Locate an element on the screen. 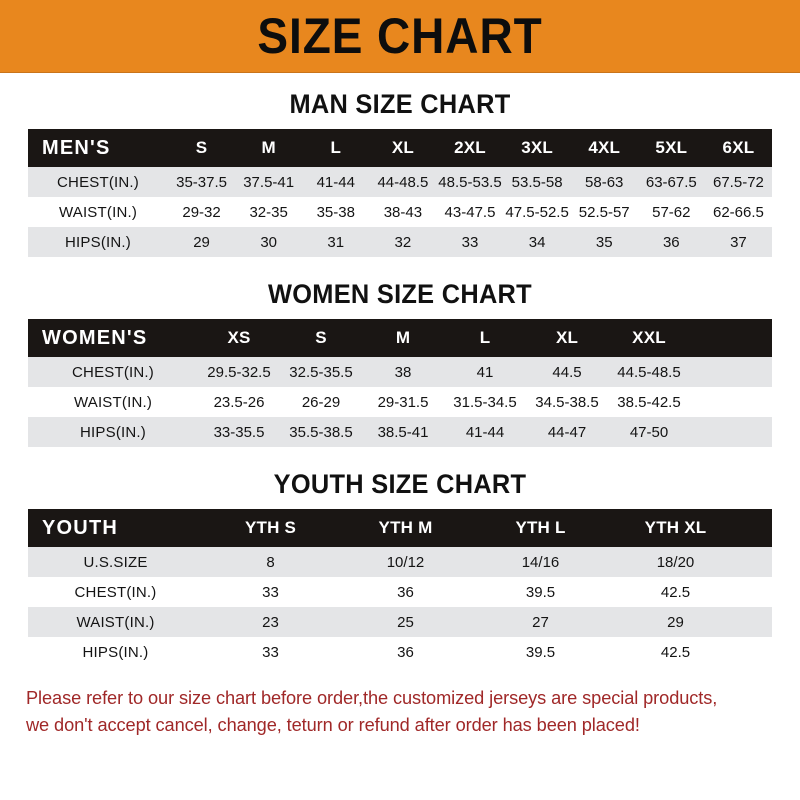 The height and width of the screenshot is (800, 800). table-cell: 29 is located at coordinates (675, 622).